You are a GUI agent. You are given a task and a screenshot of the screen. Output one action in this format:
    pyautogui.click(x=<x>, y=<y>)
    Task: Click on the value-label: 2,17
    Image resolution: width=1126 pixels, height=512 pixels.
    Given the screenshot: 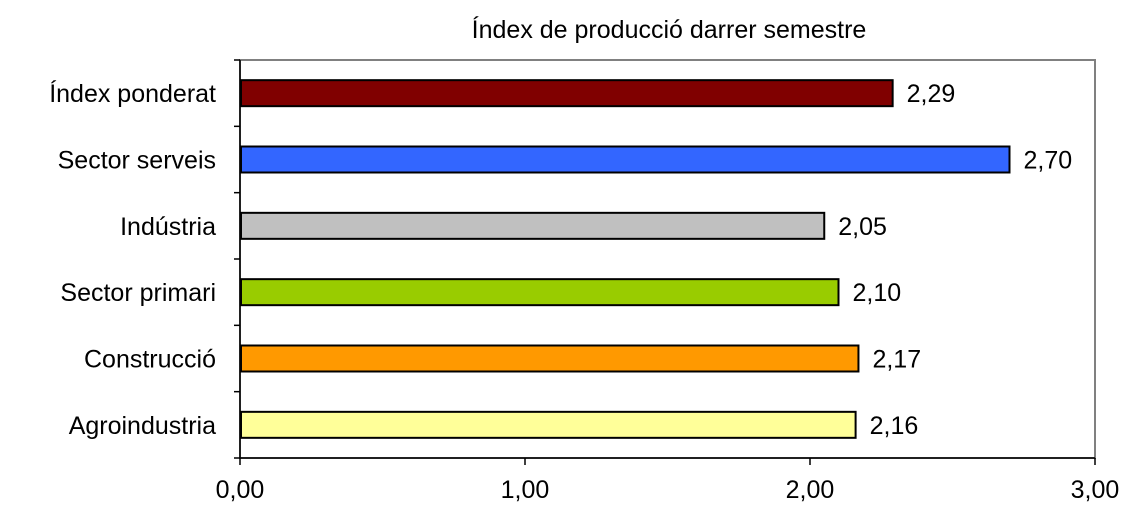 What is the action you would take?
    pyautogui.click(x=896, y=360)
    